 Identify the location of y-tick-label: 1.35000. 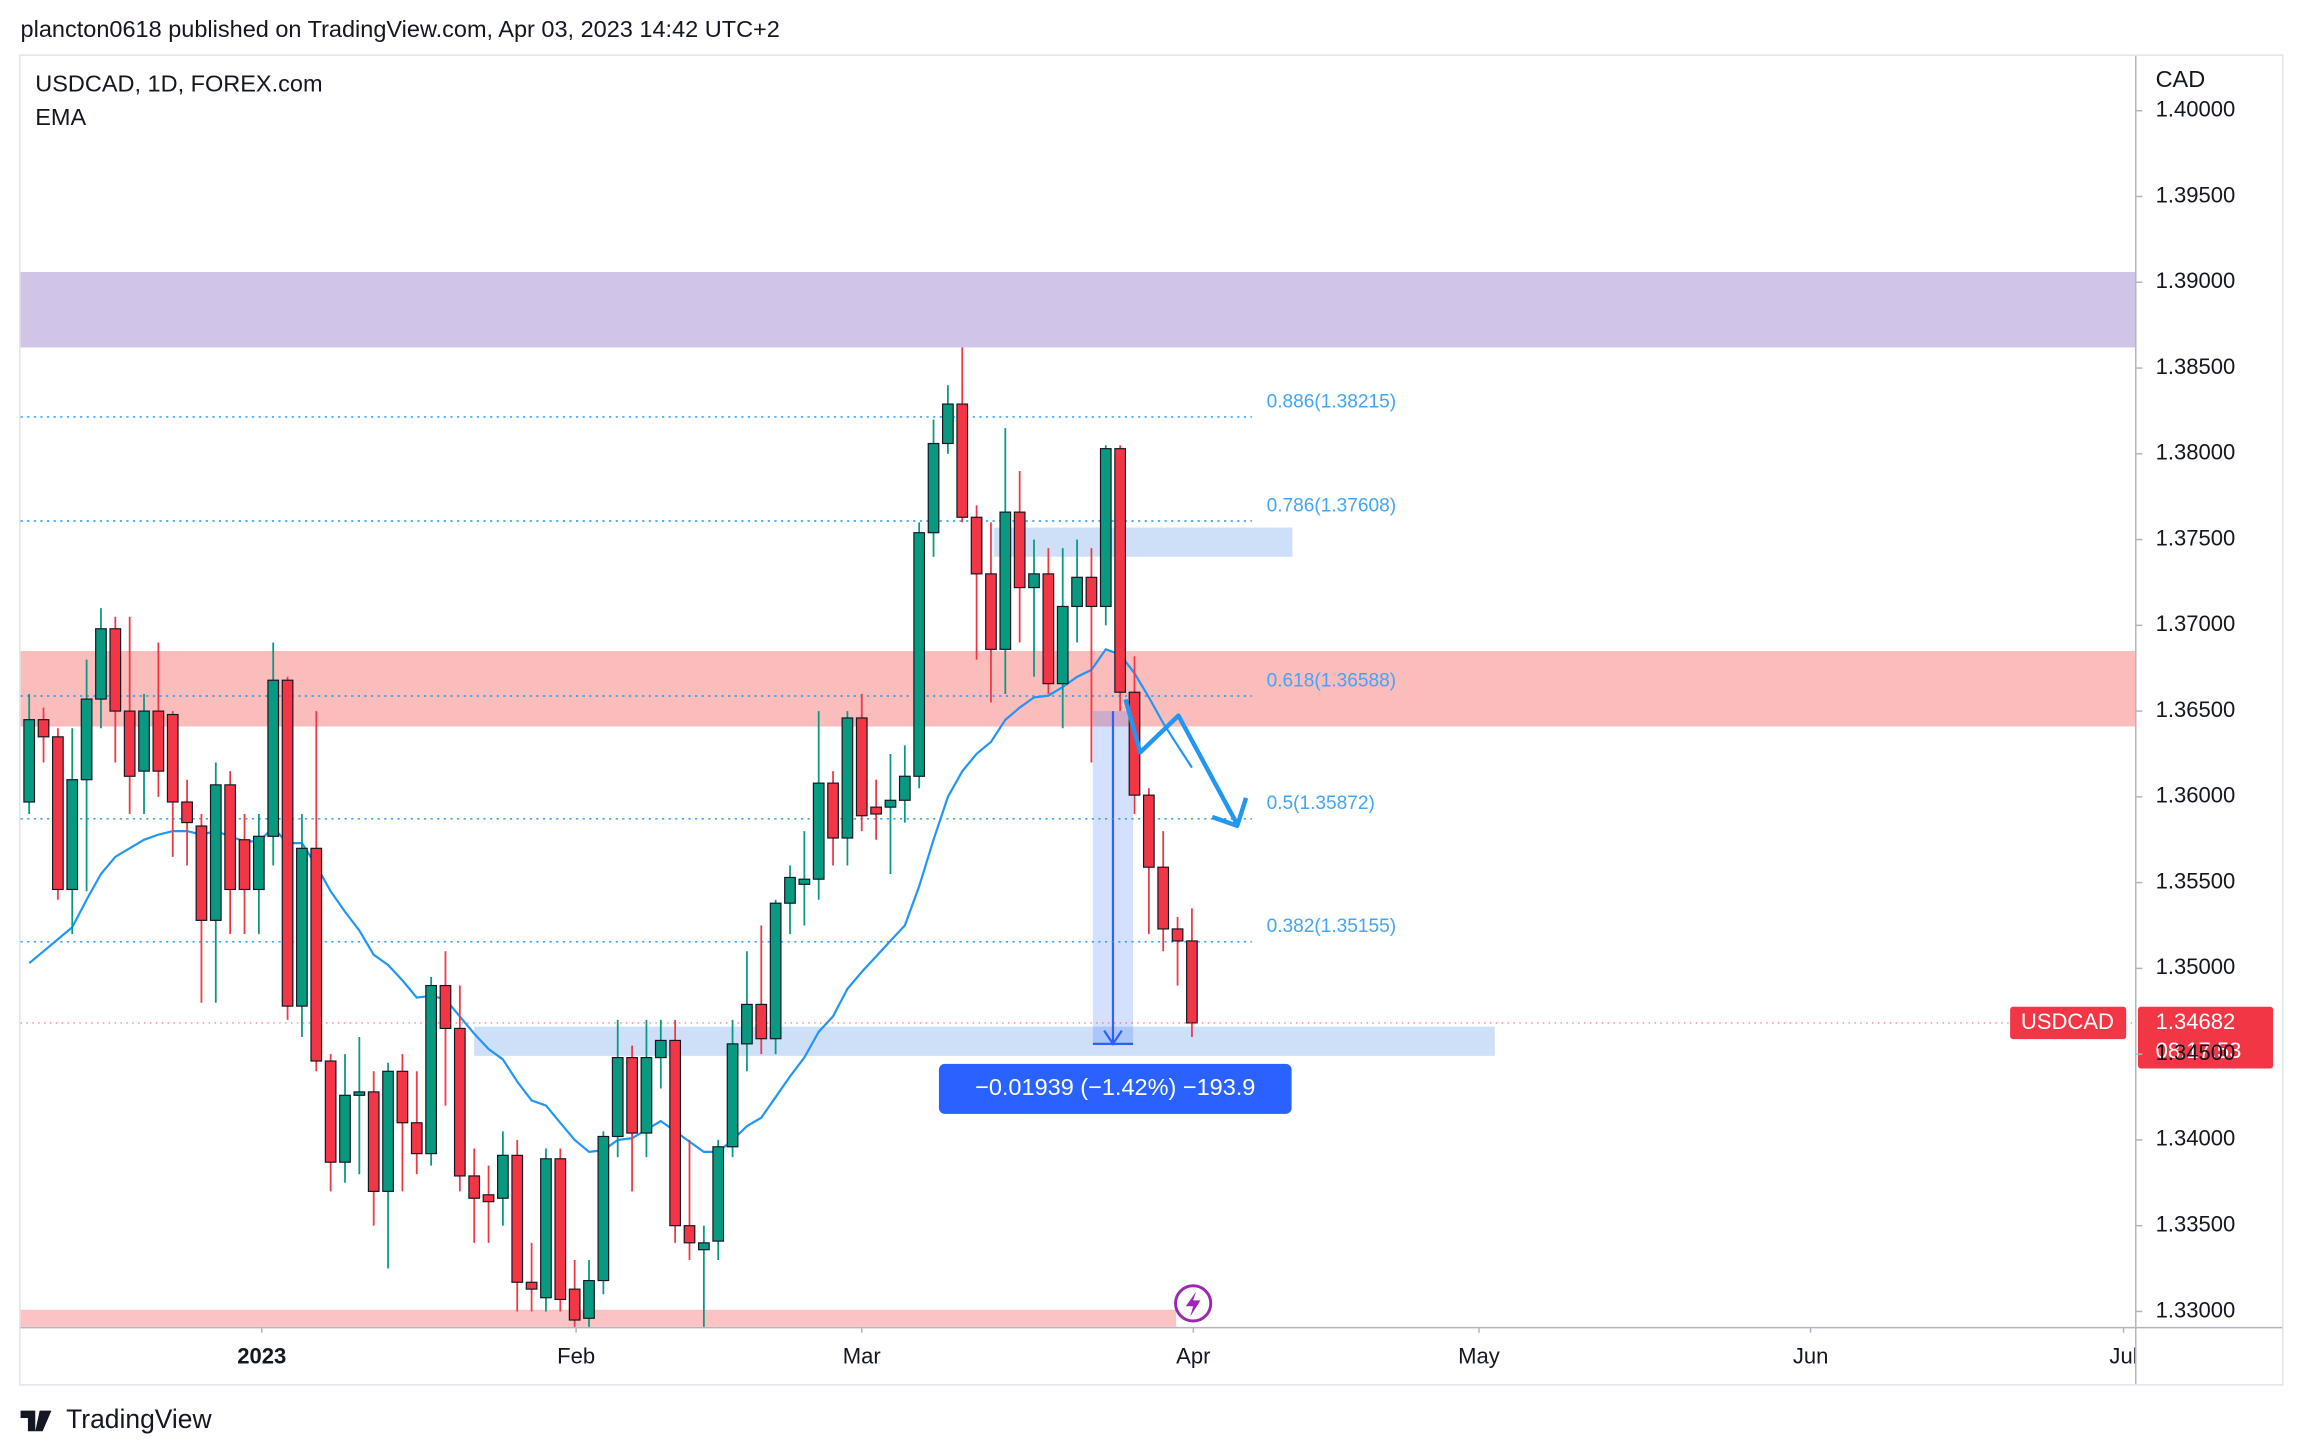
(2196, 966).